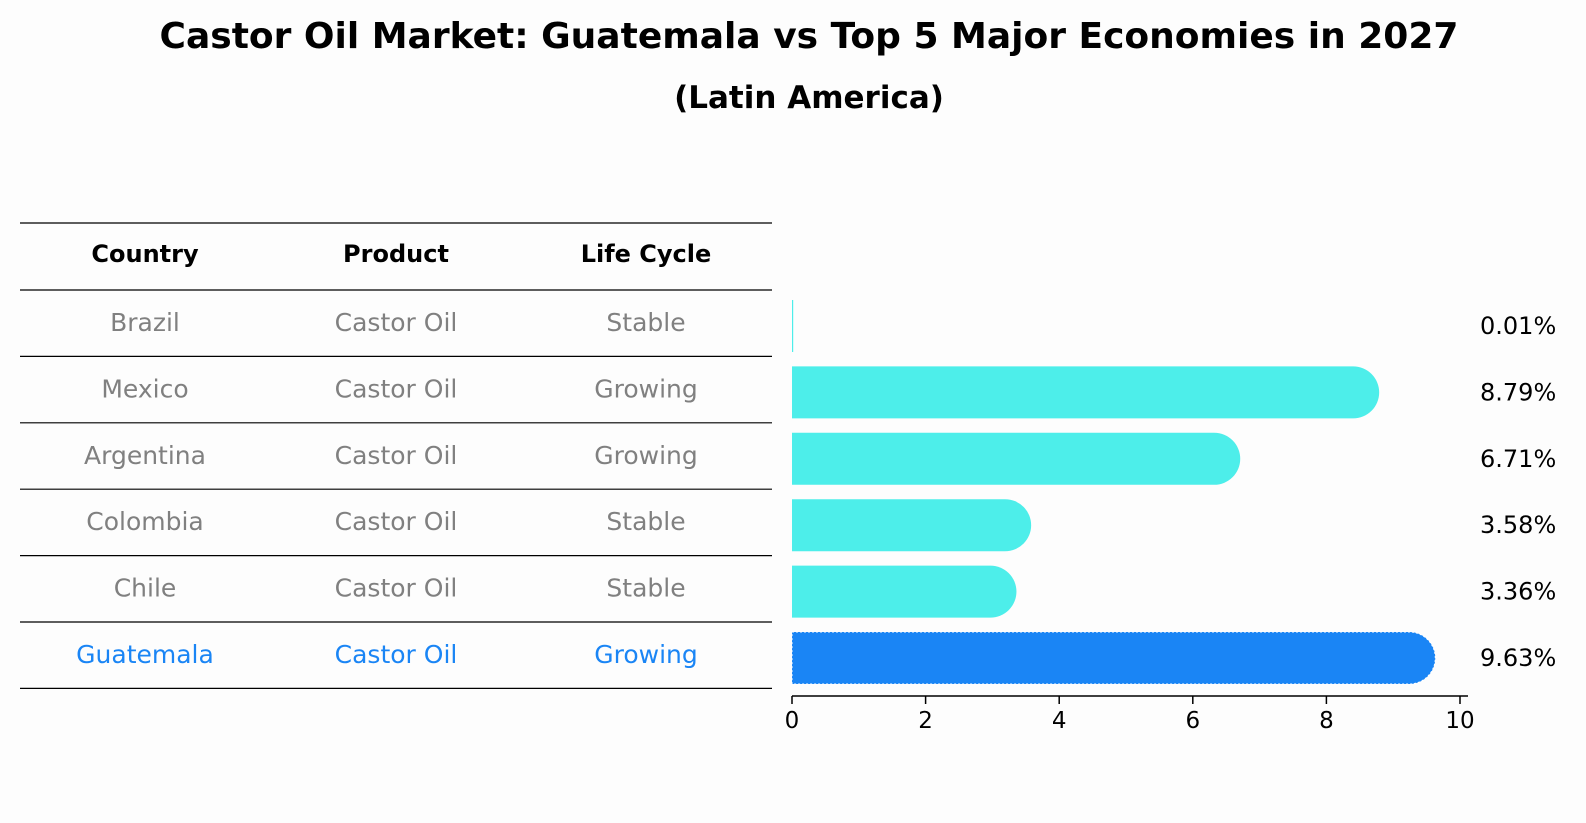 This screenshot has height=823, width=1586. Describe the element at coordinates (1518, 326) in the screenshot. I see `value-label: 0.01%` at that location.